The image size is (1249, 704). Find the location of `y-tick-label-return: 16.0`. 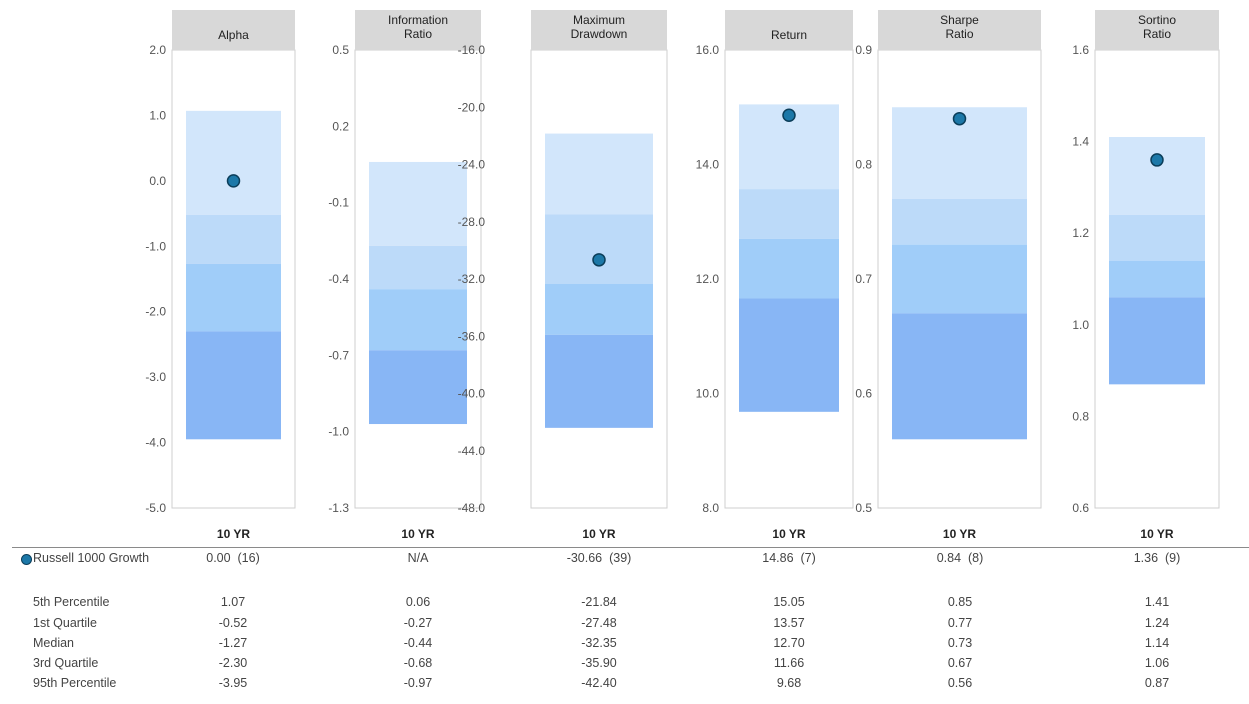

y-tick-label-return: 16.0 is located at coordinates (708, 50).